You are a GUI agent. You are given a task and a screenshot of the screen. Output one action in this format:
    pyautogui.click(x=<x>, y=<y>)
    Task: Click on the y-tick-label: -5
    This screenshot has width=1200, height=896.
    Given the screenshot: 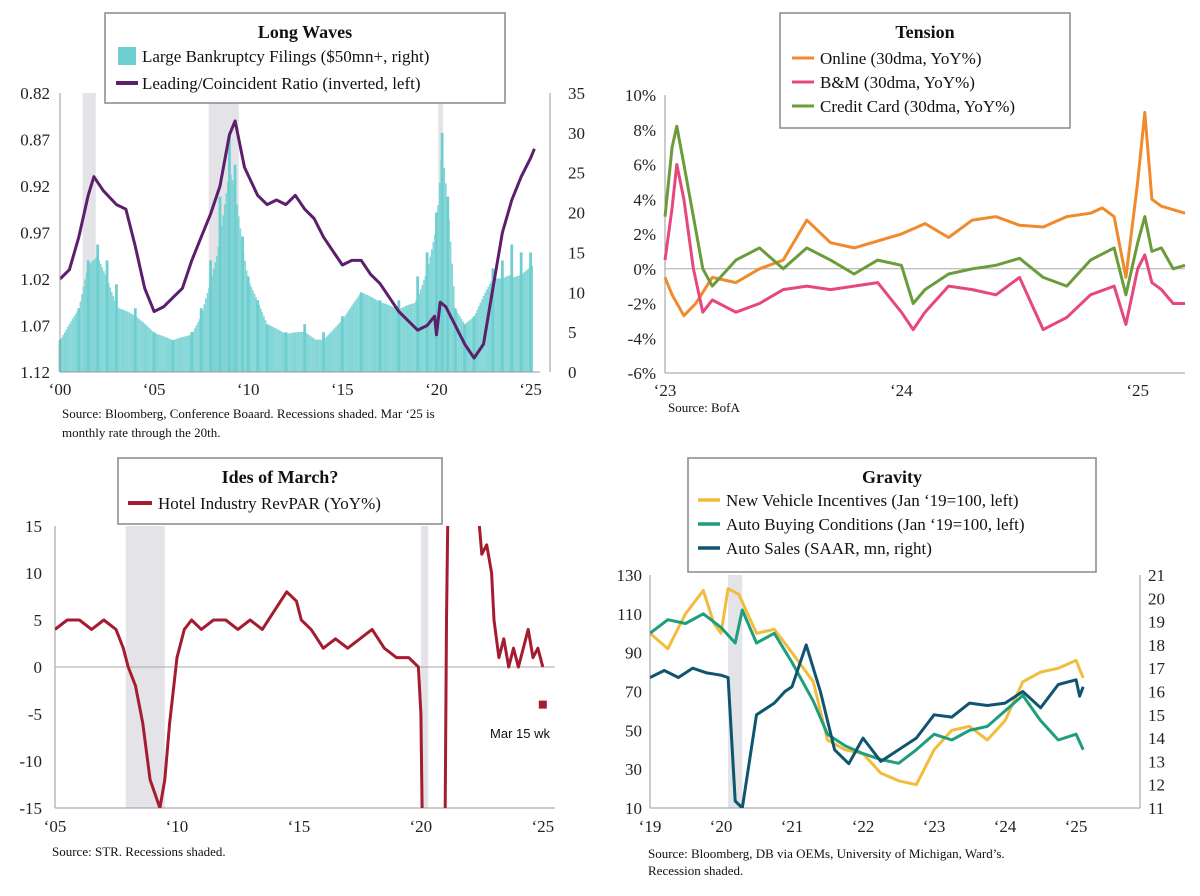 What is the action you would take?
    pyautogui.click(x=35, y=714)
    